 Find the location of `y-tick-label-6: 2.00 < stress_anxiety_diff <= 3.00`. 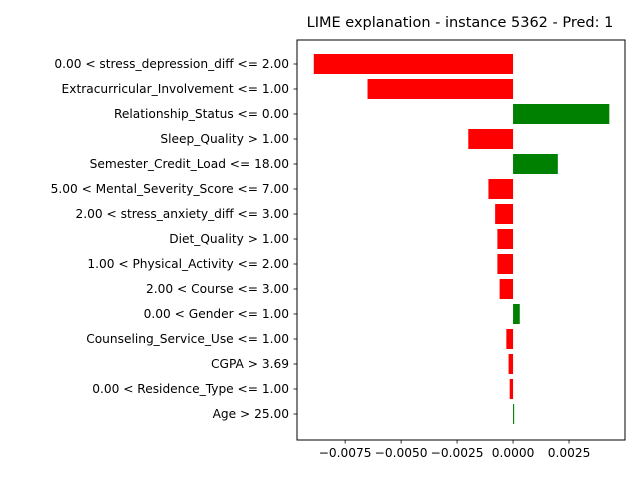

y-tick-label-6: 2.00 < stress_anxiety_diff <= 3.00 is located at coordinates (182, 214).